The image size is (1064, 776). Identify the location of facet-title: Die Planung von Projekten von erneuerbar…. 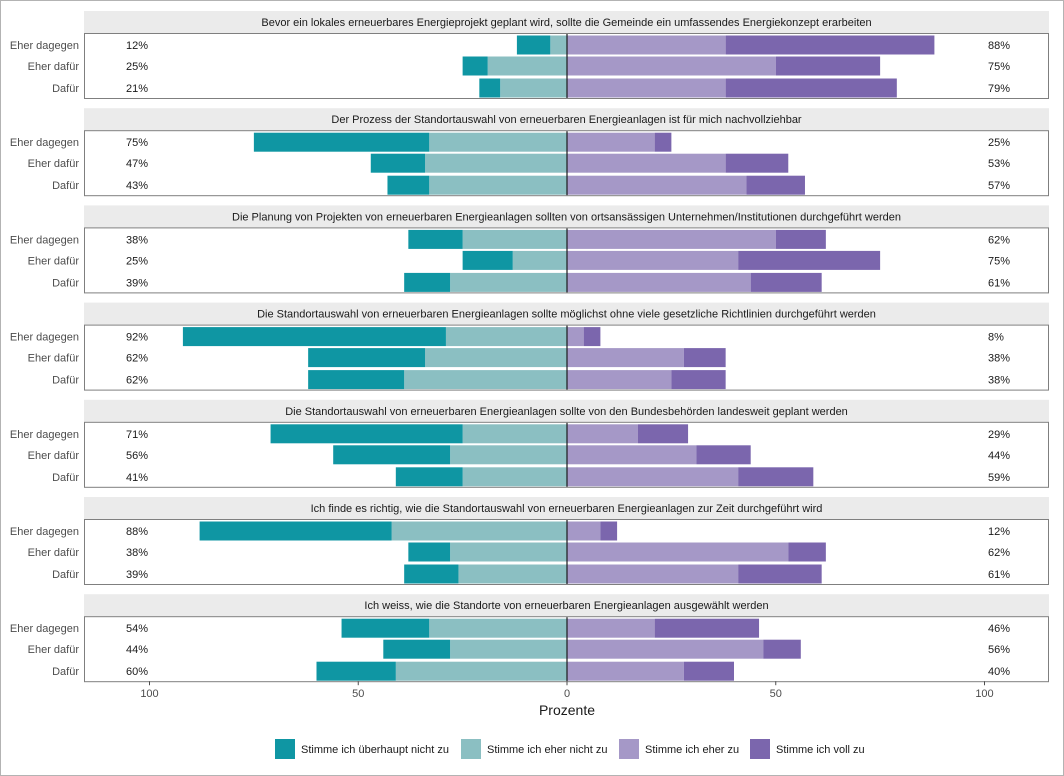
(566, 217).